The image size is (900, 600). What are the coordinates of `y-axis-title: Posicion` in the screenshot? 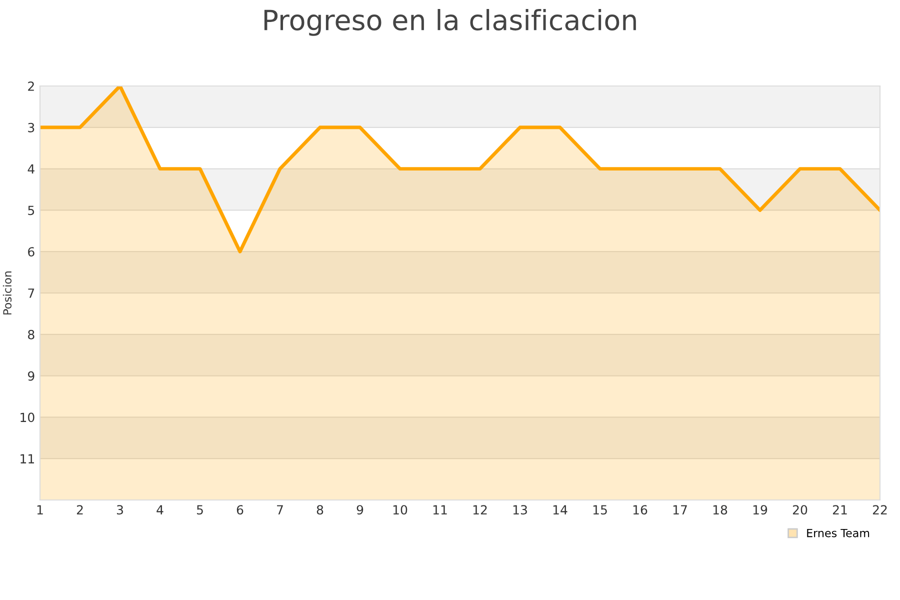 It's located at (7, 292).